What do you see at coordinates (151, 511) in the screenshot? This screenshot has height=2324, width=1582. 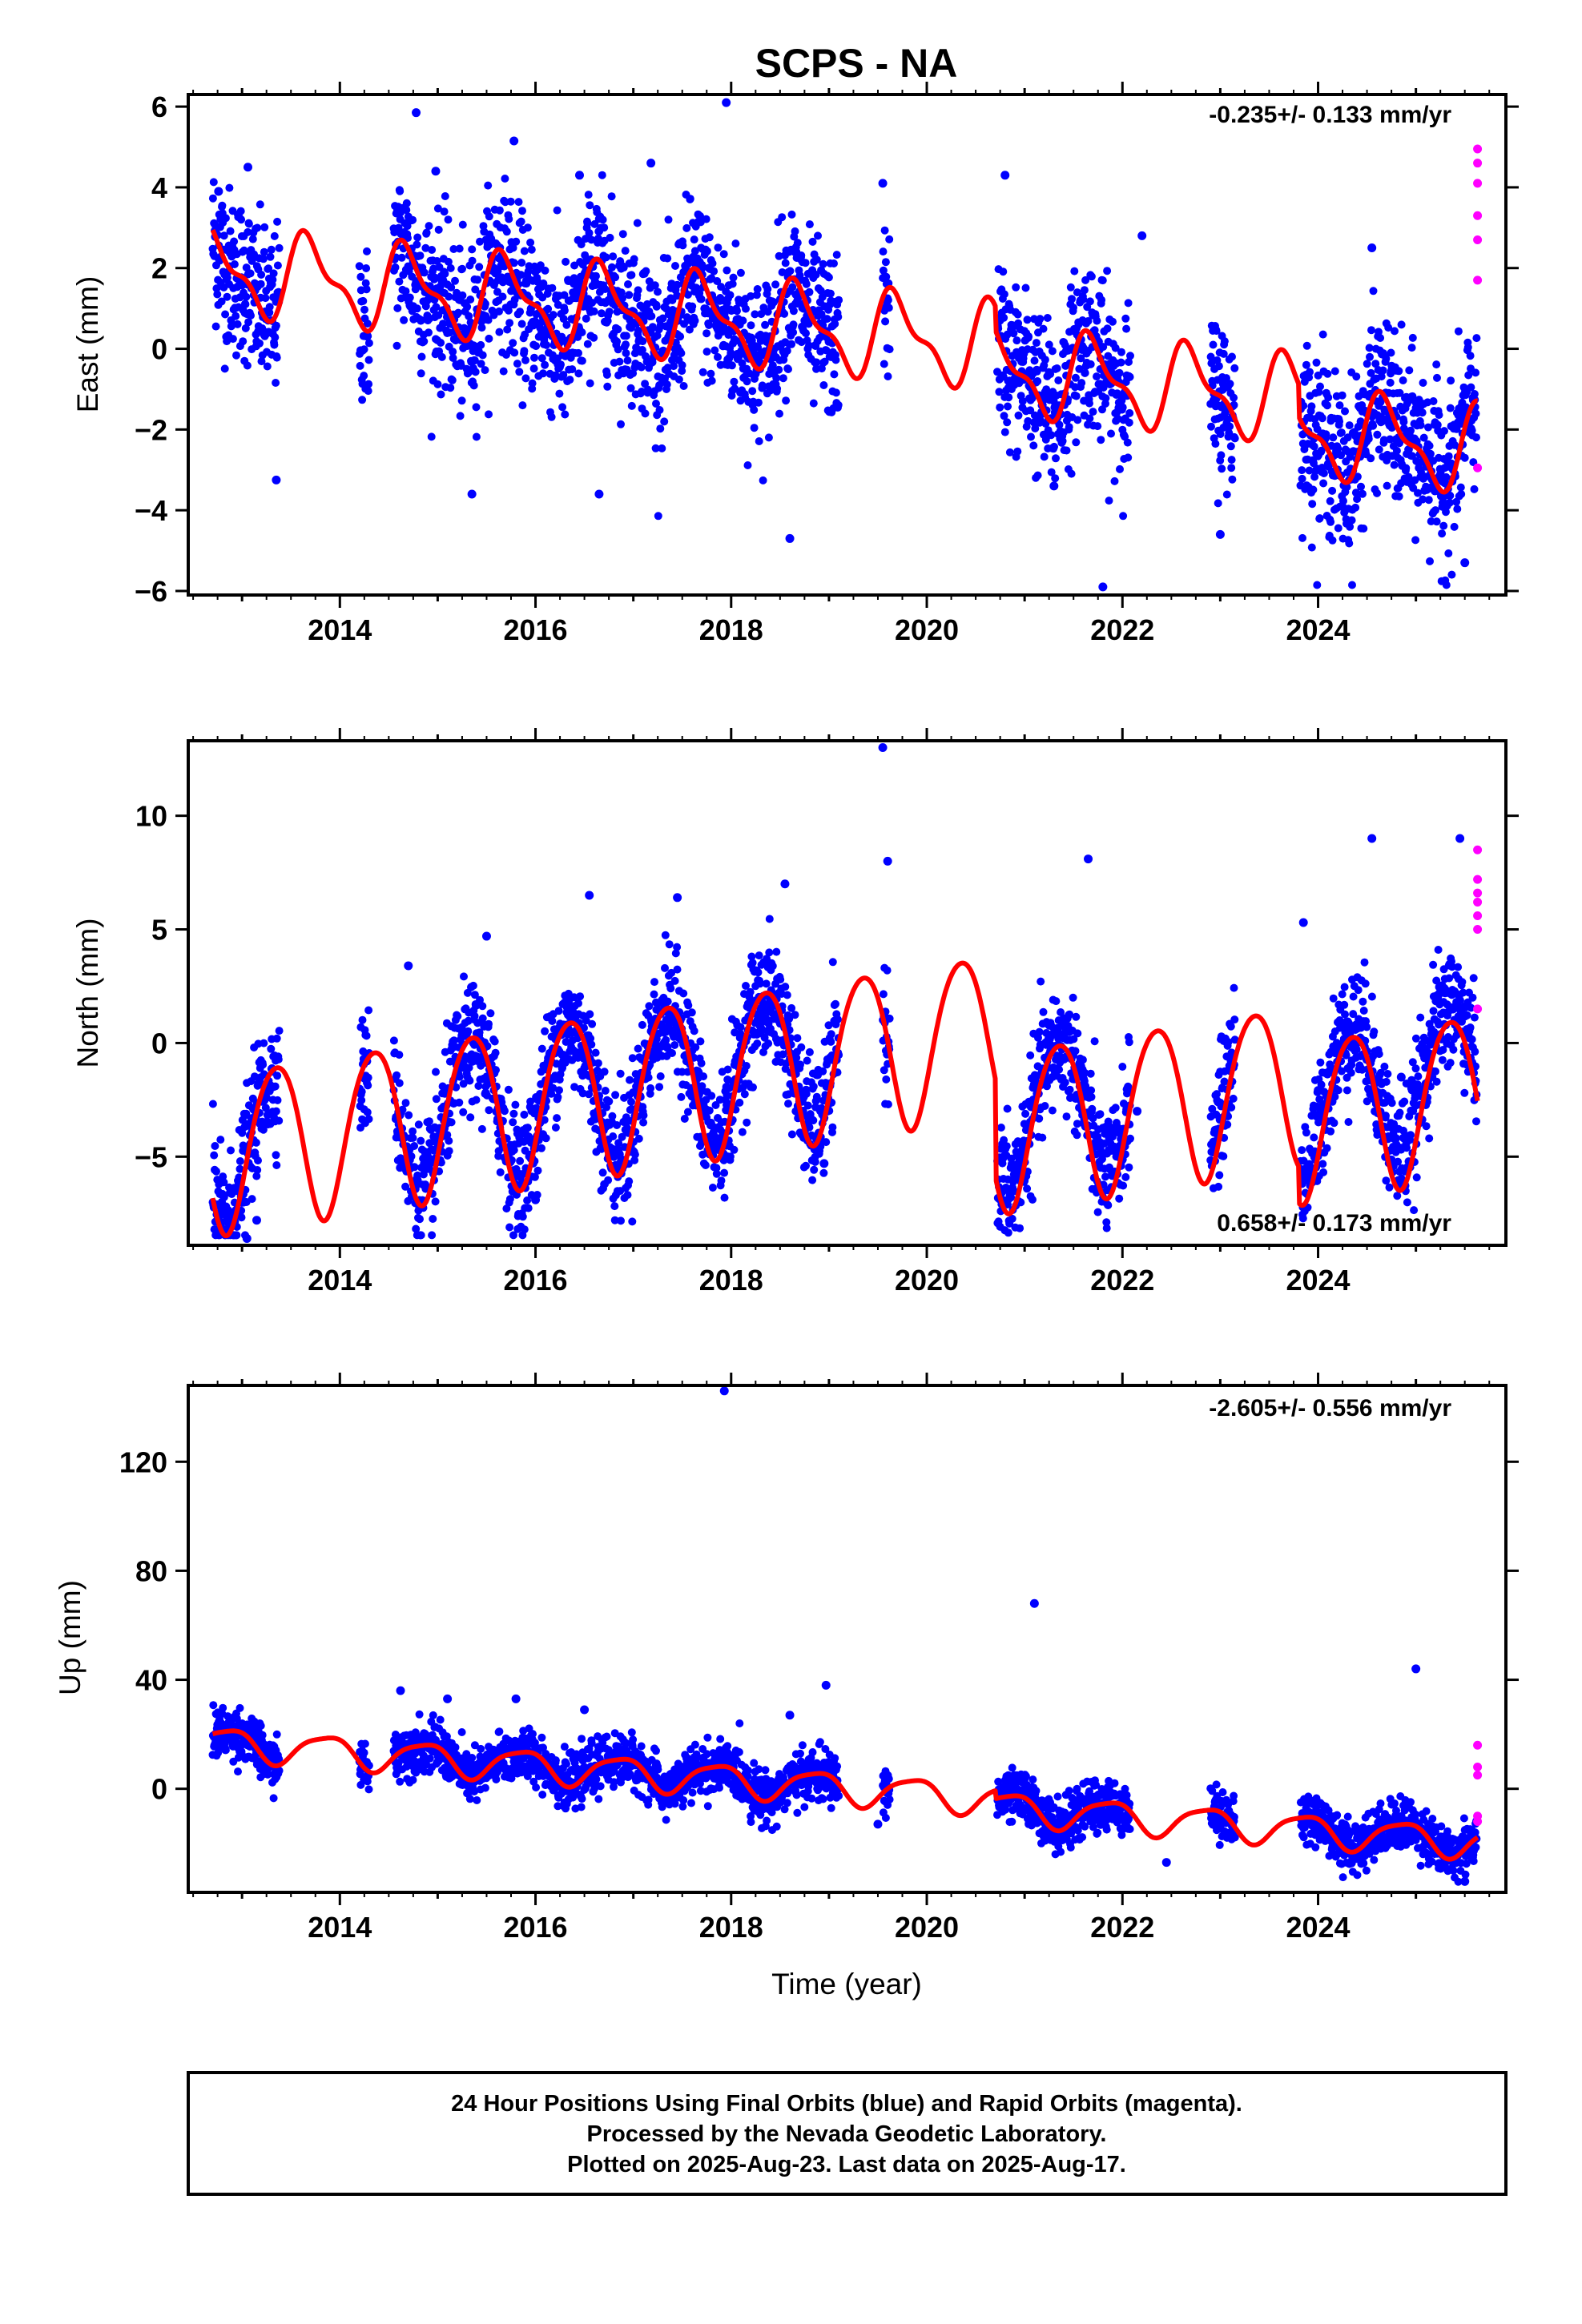 I see `east-ytick-label: −4` at bounding box center [151, 511].